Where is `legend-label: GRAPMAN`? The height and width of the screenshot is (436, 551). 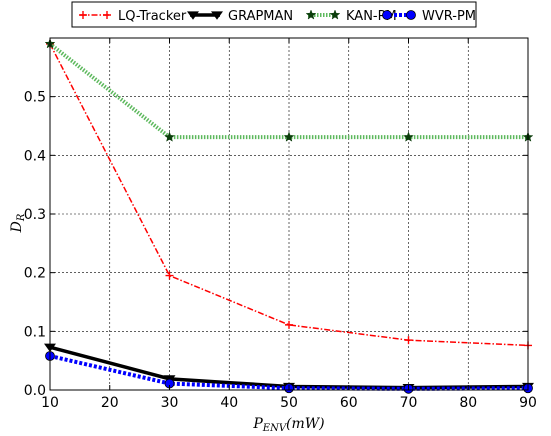 legend-label: GRAPMAN is located at coordinates (260, 16).